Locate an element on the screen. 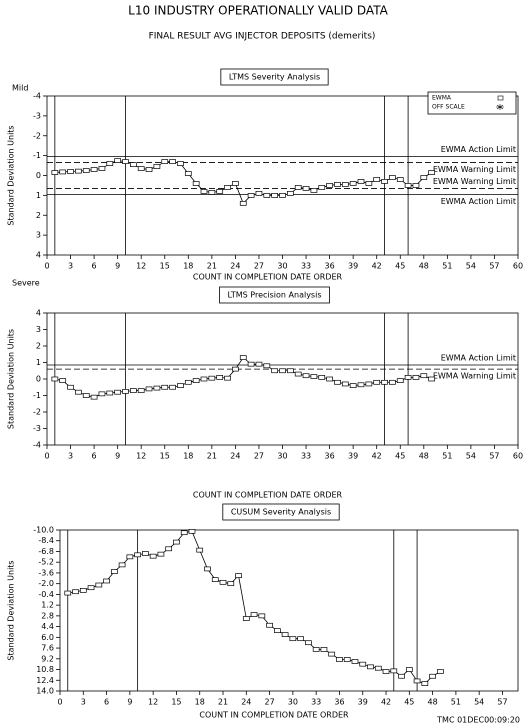 This screenshot has height=727, width=529. y-tick-label: 4.4 is located at coordinates (47, 626).